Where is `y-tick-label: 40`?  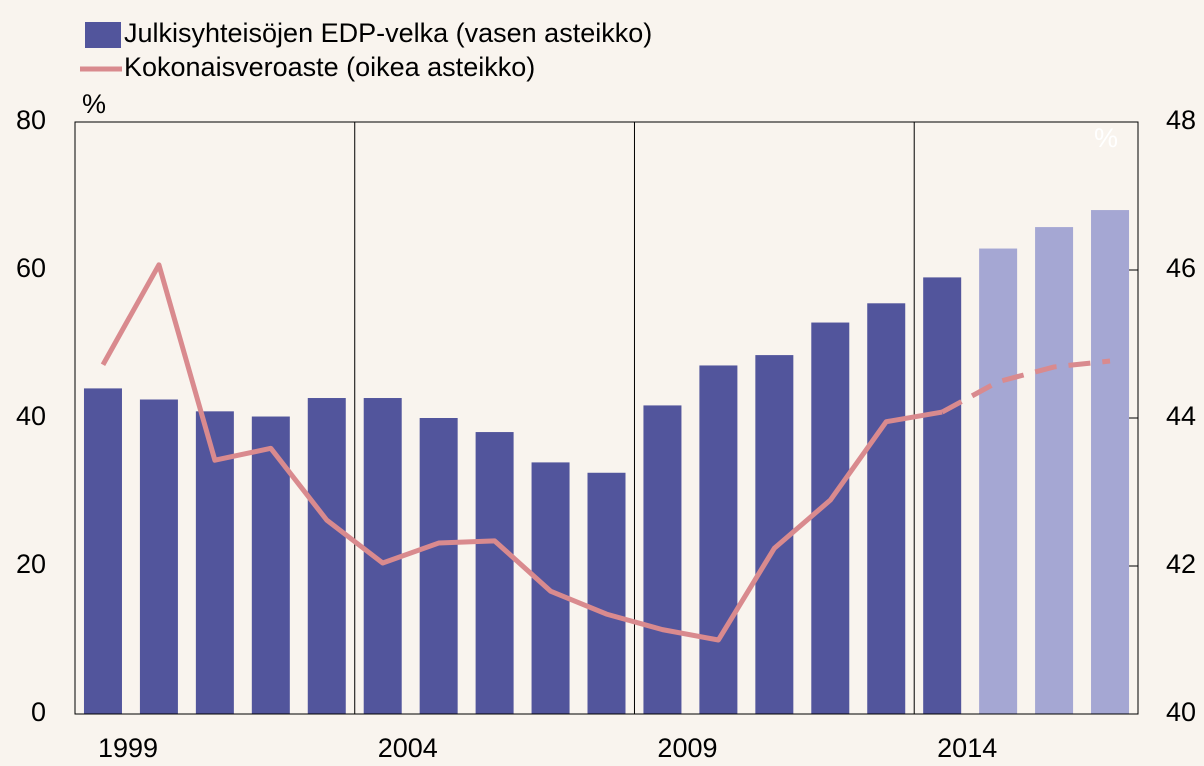
y-tick-label: 40 is located at coordinates (31, 416).